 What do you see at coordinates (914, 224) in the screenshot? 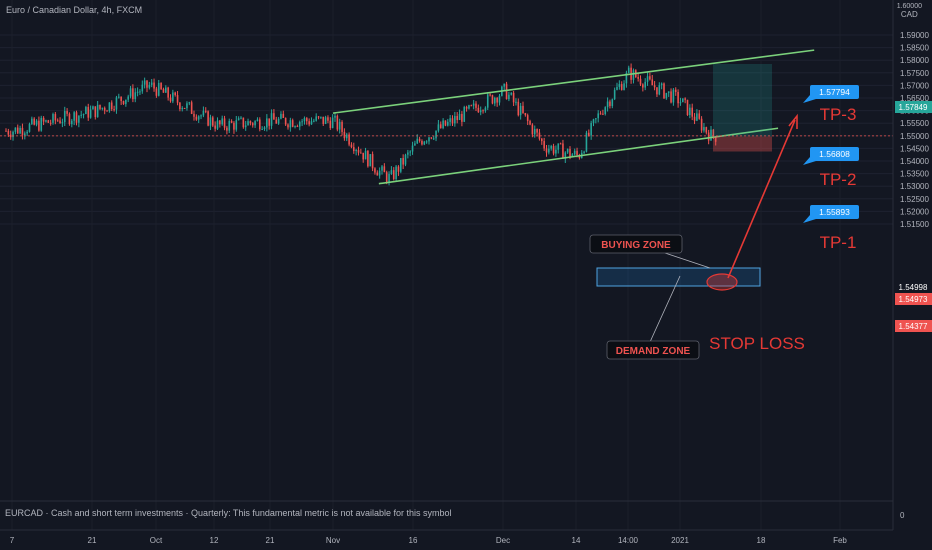
I see `y-tick-label: 1.51500` at bounding box center [914, 224].